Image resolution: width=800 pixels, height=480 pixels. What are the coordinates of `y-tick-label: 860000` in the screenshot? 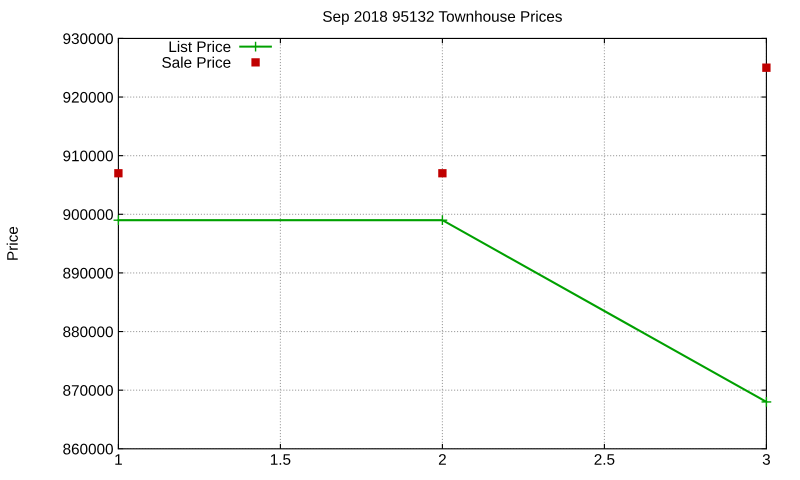 It's located at (88, 449).